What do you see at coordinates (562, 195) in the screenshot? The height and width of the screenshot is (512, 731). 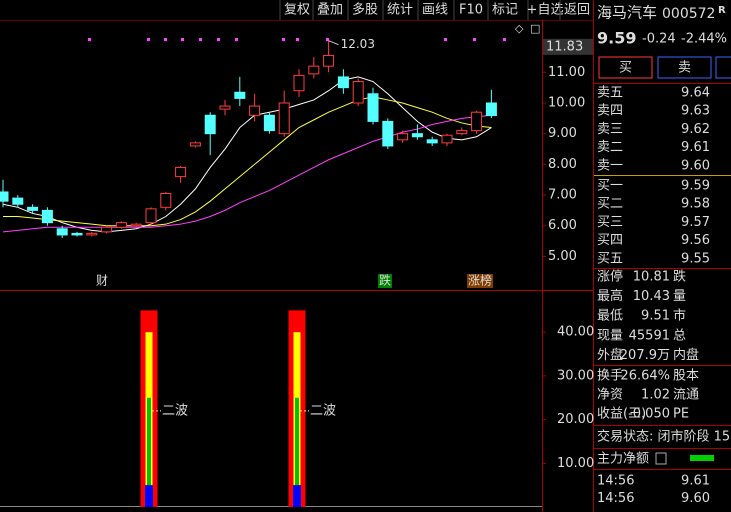 I see `y-tick-label: 7.00` at bounding box center [562, 195].